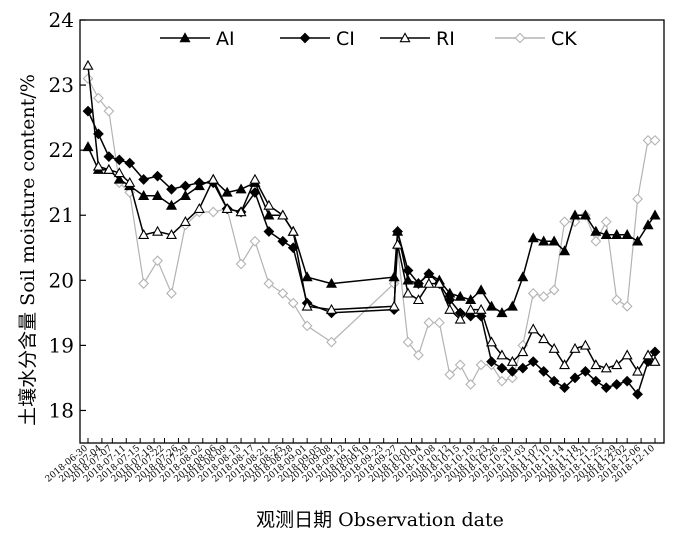 The width and height of the screenshot is (700, 534). I want to click on y-tick-label: 20, so click(61, 280).